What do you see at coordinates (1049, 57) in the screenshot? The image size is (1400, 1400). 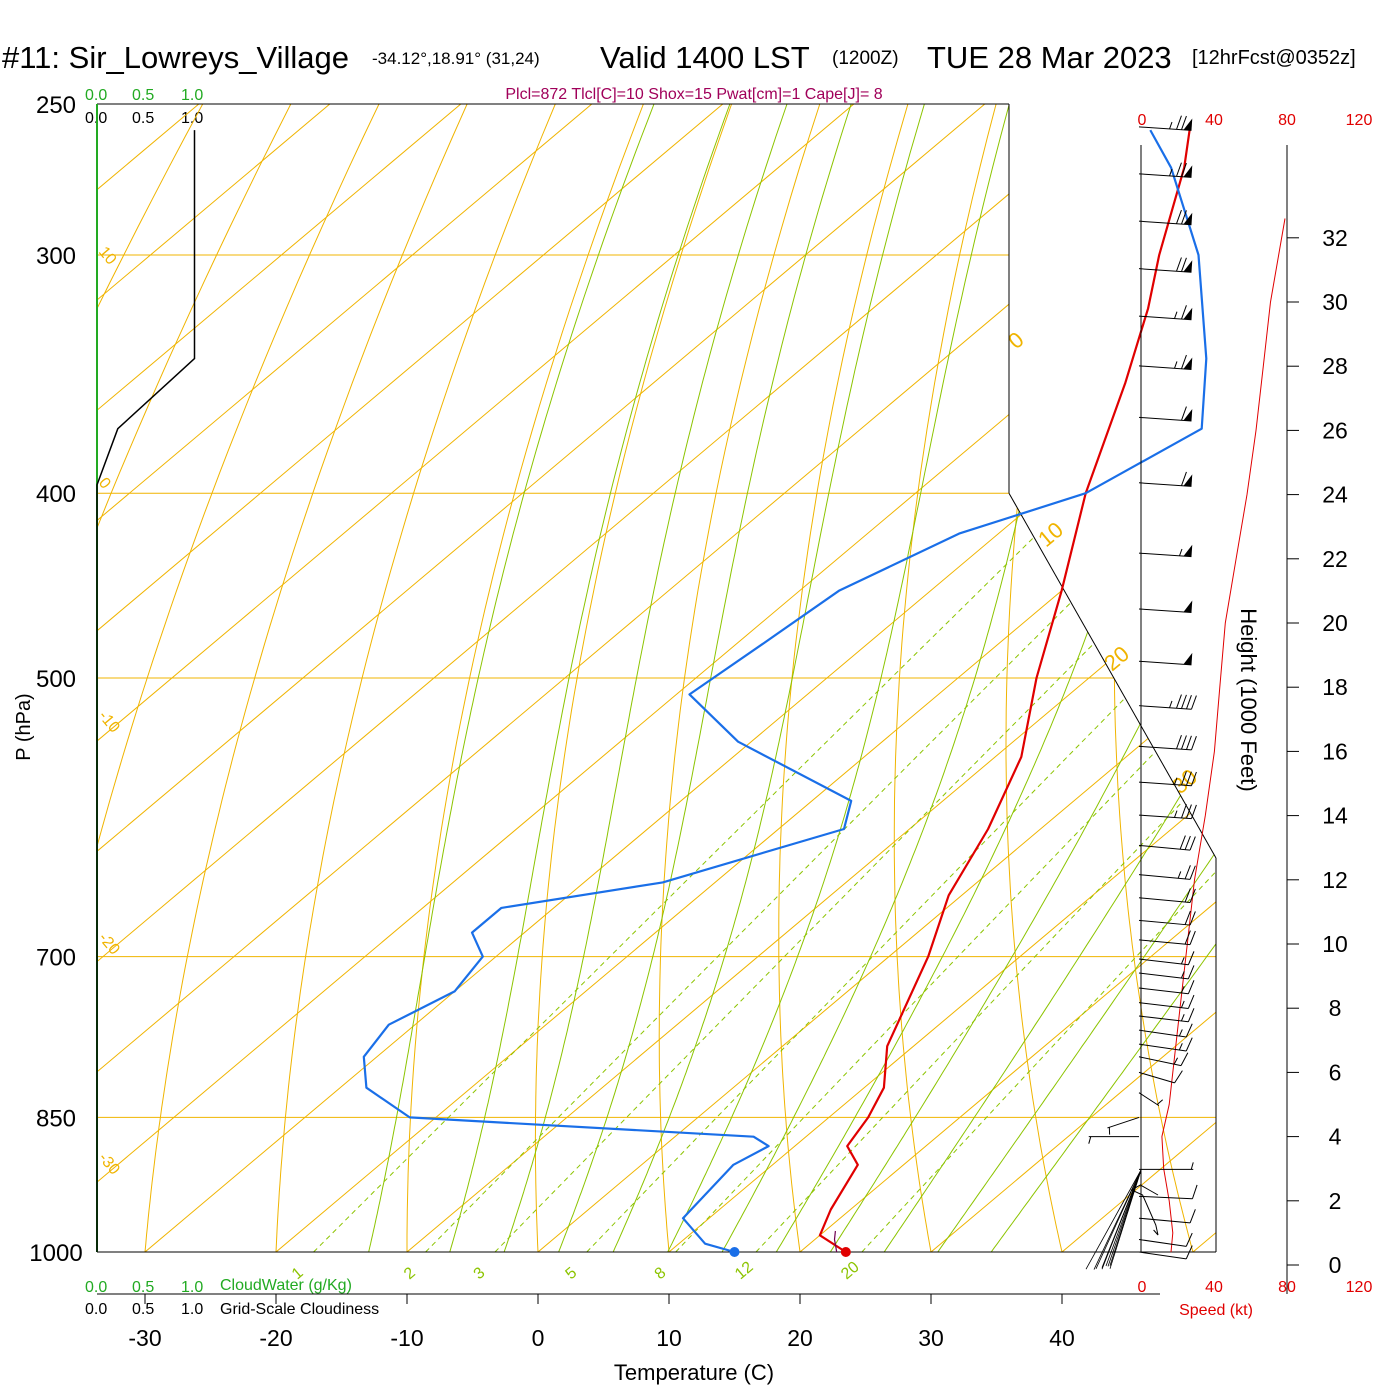 I see `valid-date: TUE 28 Mar 2023` at bounding box center [1049, 57].